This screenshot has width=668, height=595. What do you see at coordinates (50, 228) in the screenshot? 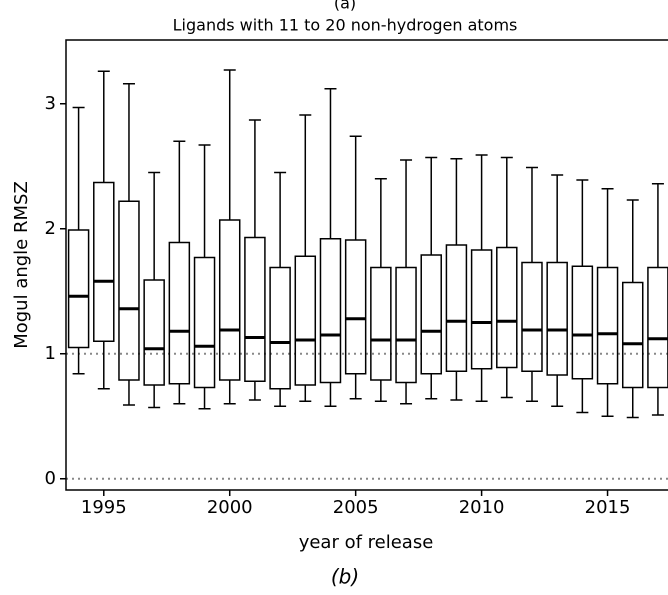
I see `y-tick-label: 2` at bounding box center [50, 228].